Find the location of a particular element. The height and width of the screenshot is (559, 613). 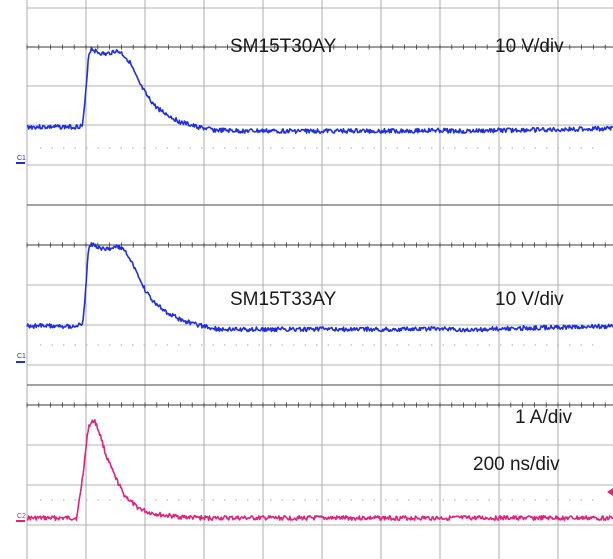

channel-1-marker-bottom: C1 is located at coordinates (21, 356).